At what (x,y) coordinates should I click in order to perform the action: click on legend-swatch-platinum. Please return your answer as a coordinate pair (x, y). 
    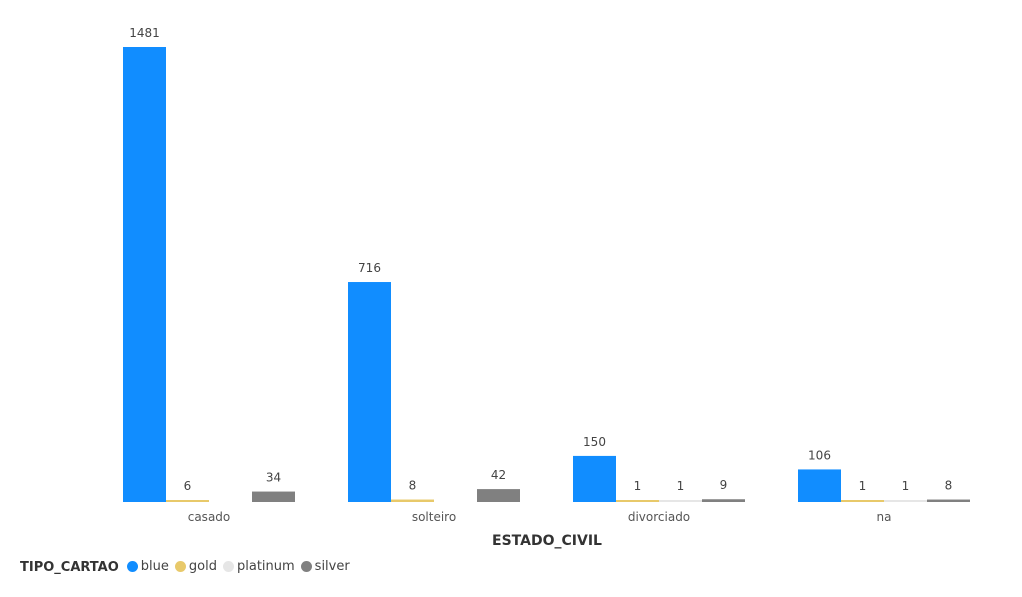
    Looking at the image, I should click on (228, 566).